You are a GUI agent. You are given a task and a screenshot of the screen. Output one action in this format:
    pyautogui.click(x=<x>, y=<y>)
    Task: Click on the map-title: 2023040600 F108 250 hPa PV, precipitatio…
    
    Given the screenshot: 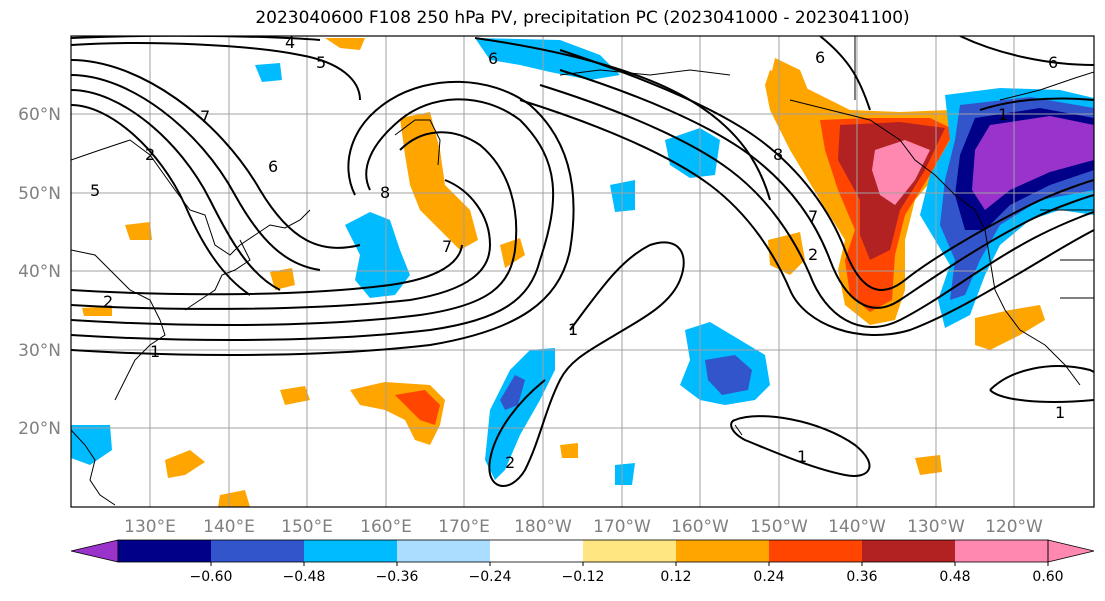 What is the action you would take?
    pyautogui.click(x=582, y=18)
    